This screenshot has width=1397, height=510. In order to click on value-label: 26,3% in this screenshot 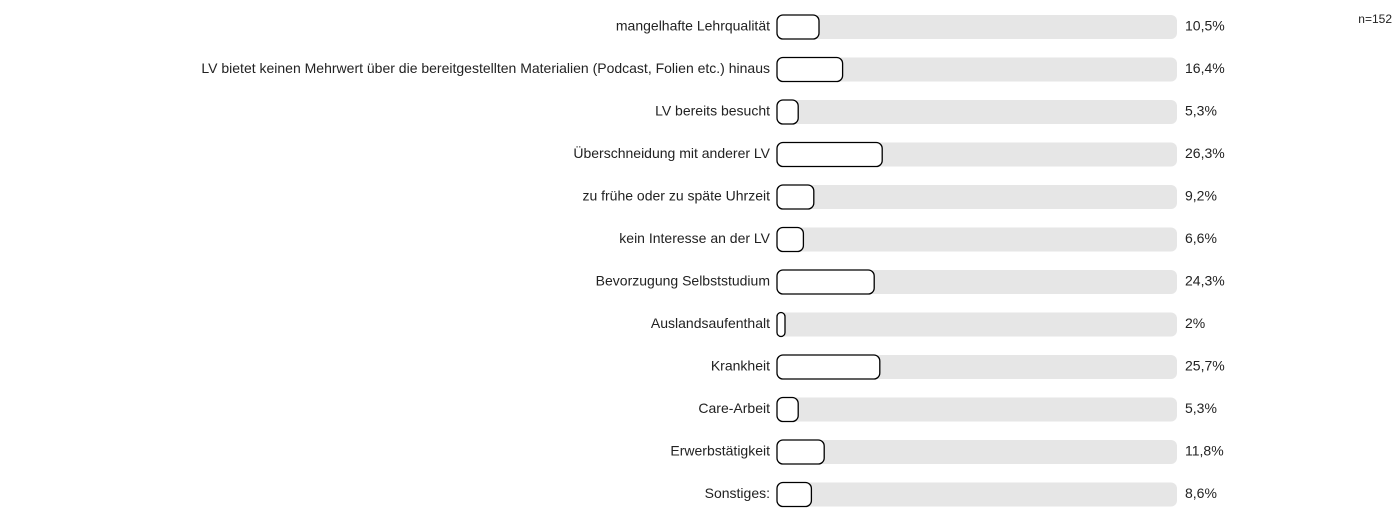, I will do `click(1205, 153)`.